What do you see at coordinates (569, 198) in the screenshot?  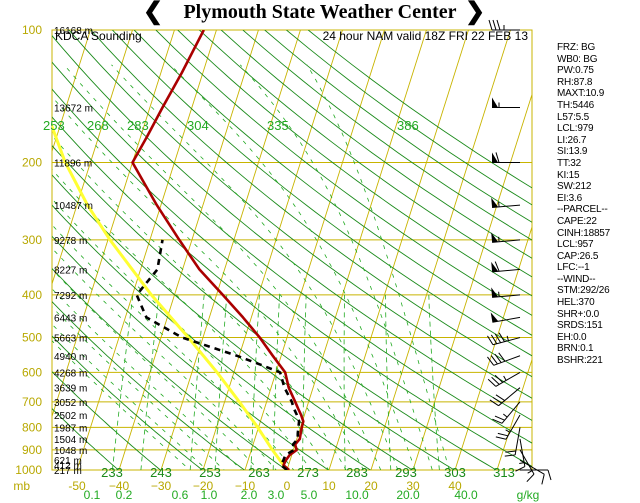 I see `index-entry: EI:3.6` at bounding box center [569, 198].